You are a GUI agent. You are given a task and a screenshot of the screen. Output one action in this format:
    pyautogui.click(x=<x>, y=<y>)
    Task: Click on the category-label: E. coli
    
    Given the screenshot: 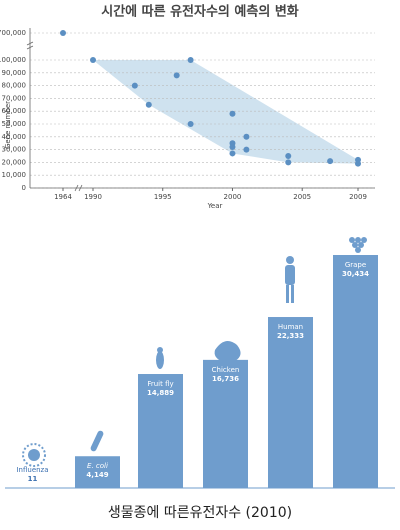 What is the action you would take?
    pyautogui.click(x=97, y=466)
    